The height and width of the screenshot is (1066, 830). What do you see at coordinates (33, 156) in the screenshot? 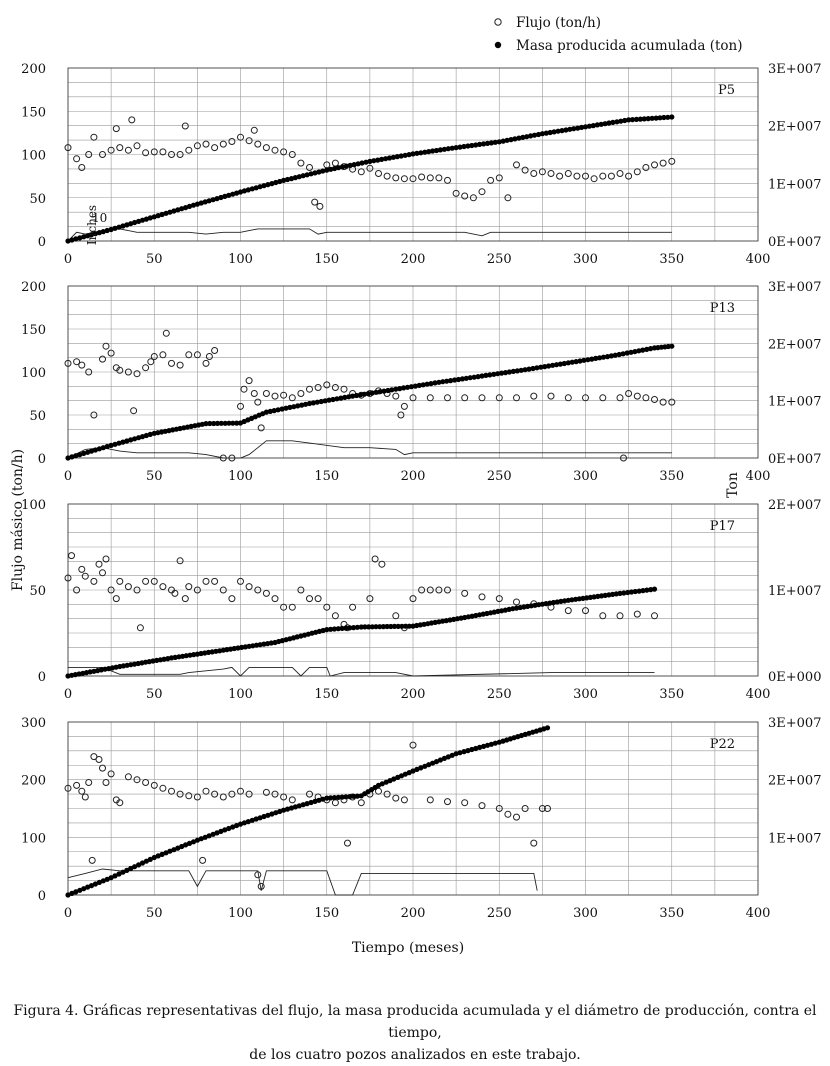
I see `y-tick-label: 100` at bounding box center [33, 156].